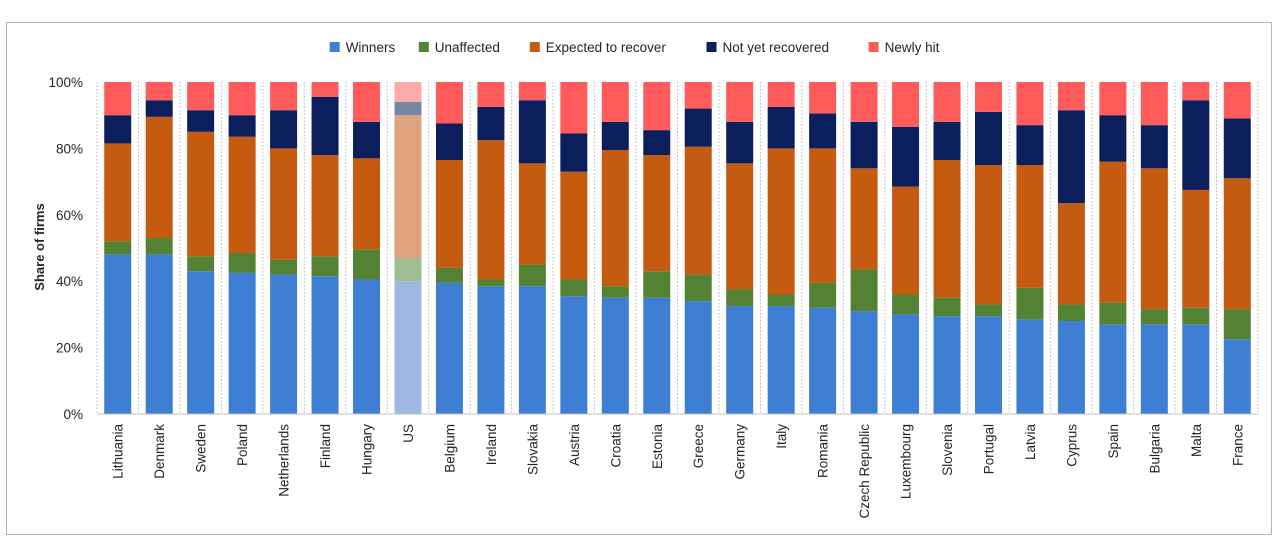 The width and height of the screenshot is (1281, 540). I want to click on bar-group-finland, so click(325, 248).